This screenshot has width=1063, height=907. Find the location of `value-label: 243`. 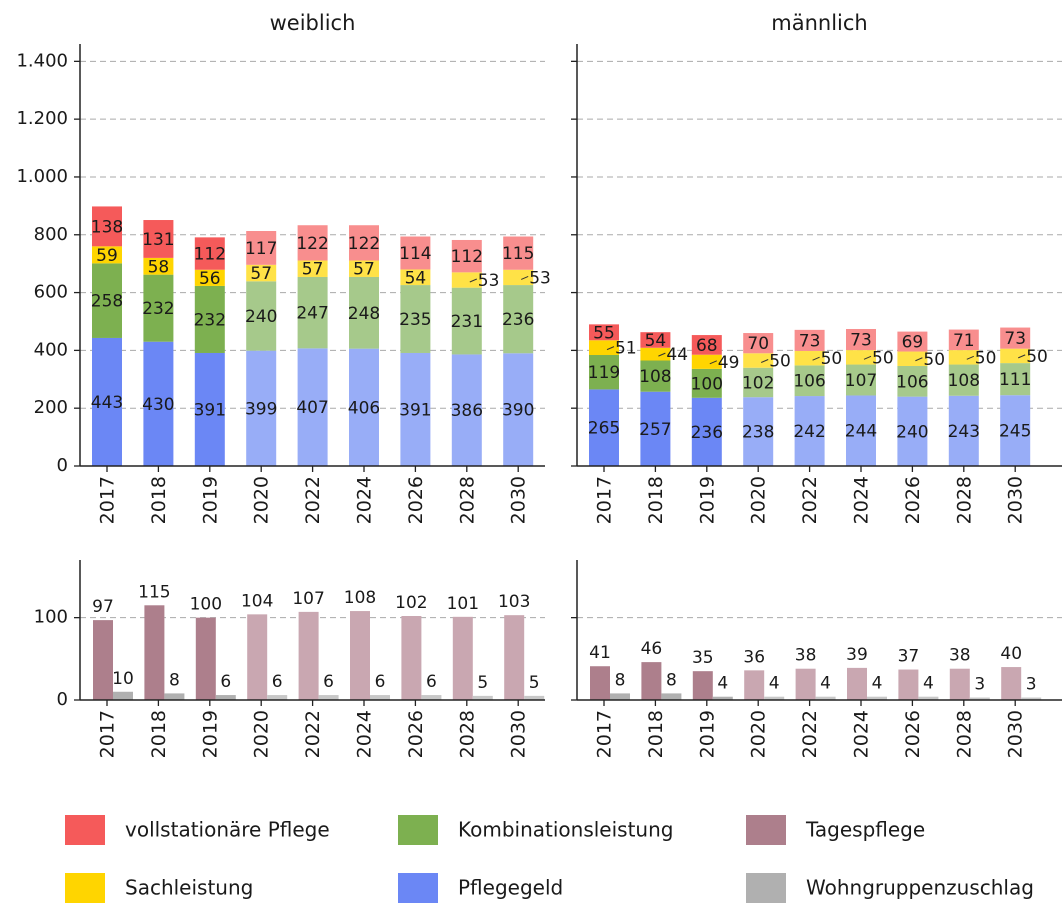

value-label: 243 is located at coordinates (964, 432).